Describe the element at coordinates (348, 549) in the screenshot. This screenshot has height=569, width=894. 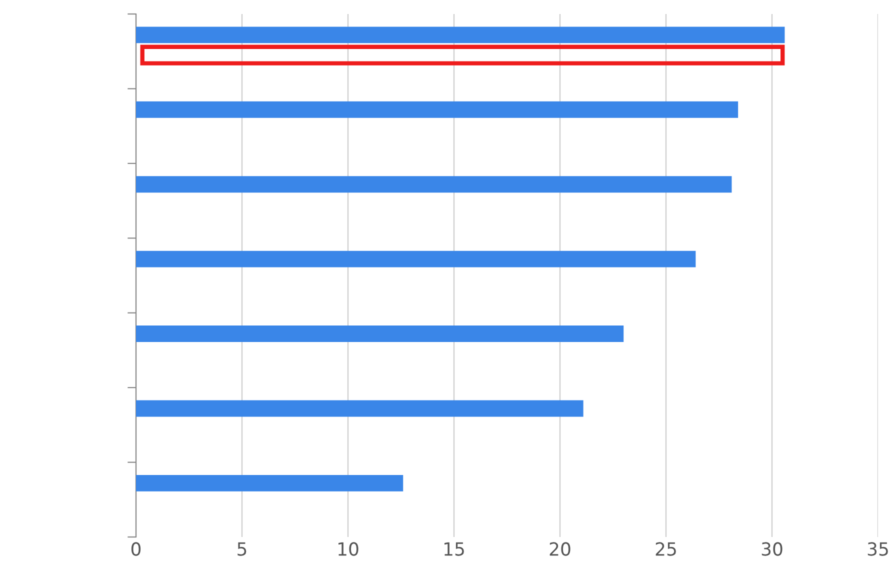
I see `x-tick-label: 10` at that location.